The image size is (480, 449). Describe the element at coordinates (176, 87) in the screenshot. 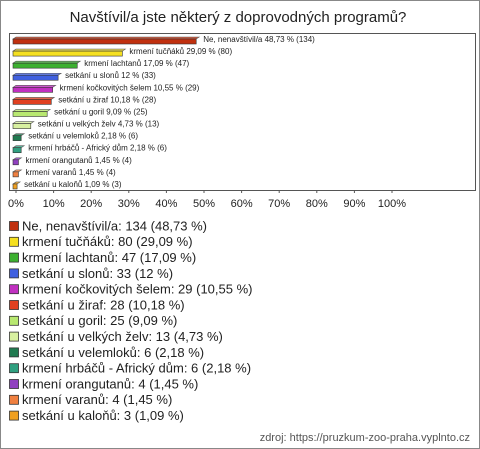

I see `bar-value-label: 10,55 % (29)` at that location.